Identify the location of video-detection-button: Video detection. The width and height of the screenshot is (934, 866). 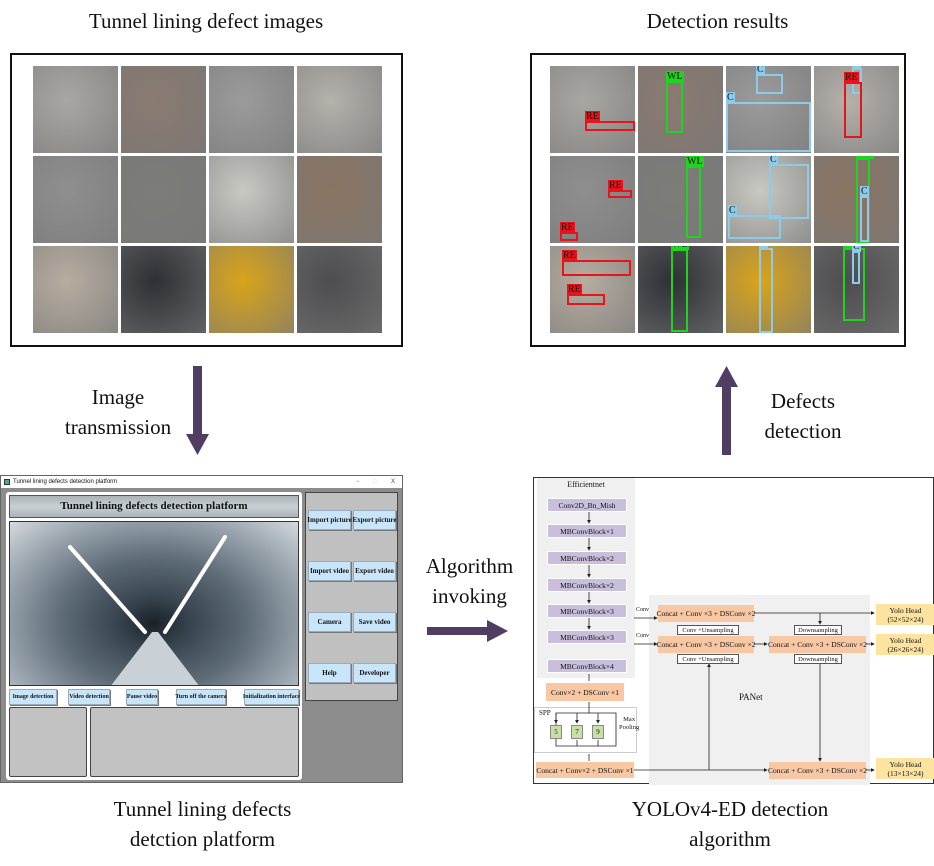
(89, 697).